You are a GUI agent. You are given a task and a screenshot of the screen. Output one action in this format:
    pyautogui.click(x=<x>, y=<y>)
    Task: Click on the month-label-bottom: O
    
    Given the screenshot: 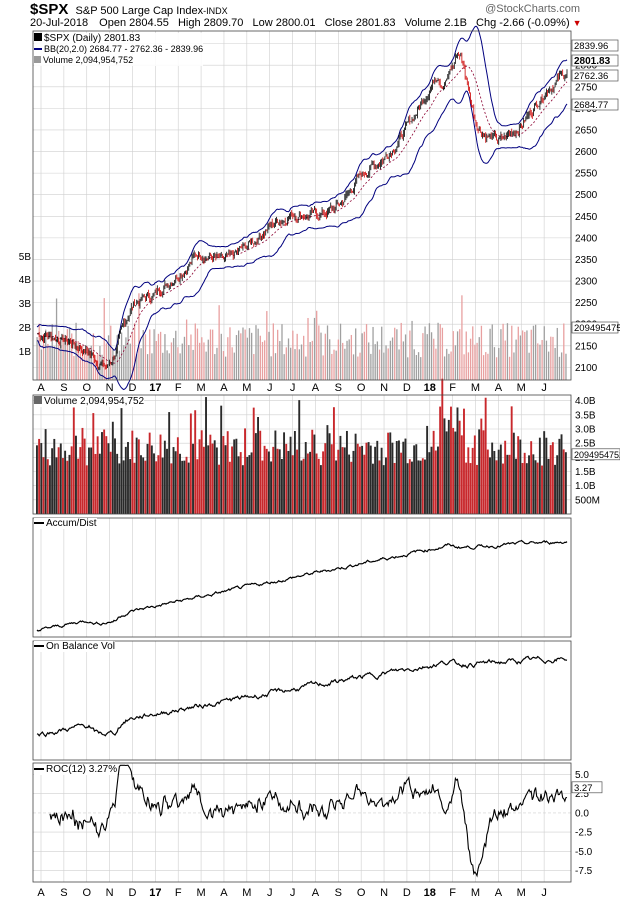 What is the action you would take?
    pyautogui.click(x=86, y=893)
    